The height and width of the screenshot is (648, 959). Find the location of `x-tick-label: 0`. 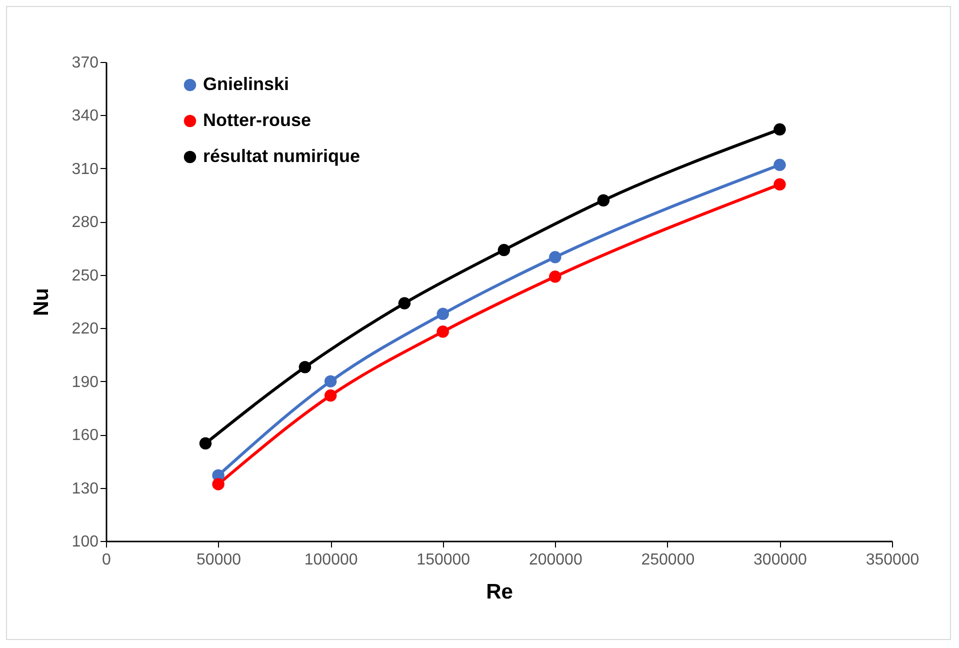

x-tick-label: 0 is located at coordinates (107, 560).